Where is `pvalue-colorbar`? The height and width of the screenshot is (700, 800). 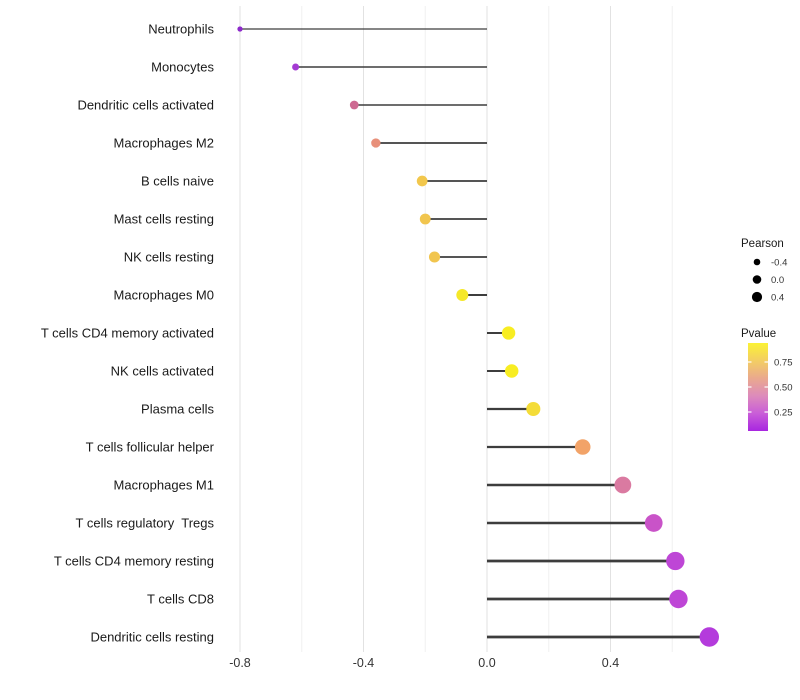
pvalue-colorbar is located at coordinates (758, 387).